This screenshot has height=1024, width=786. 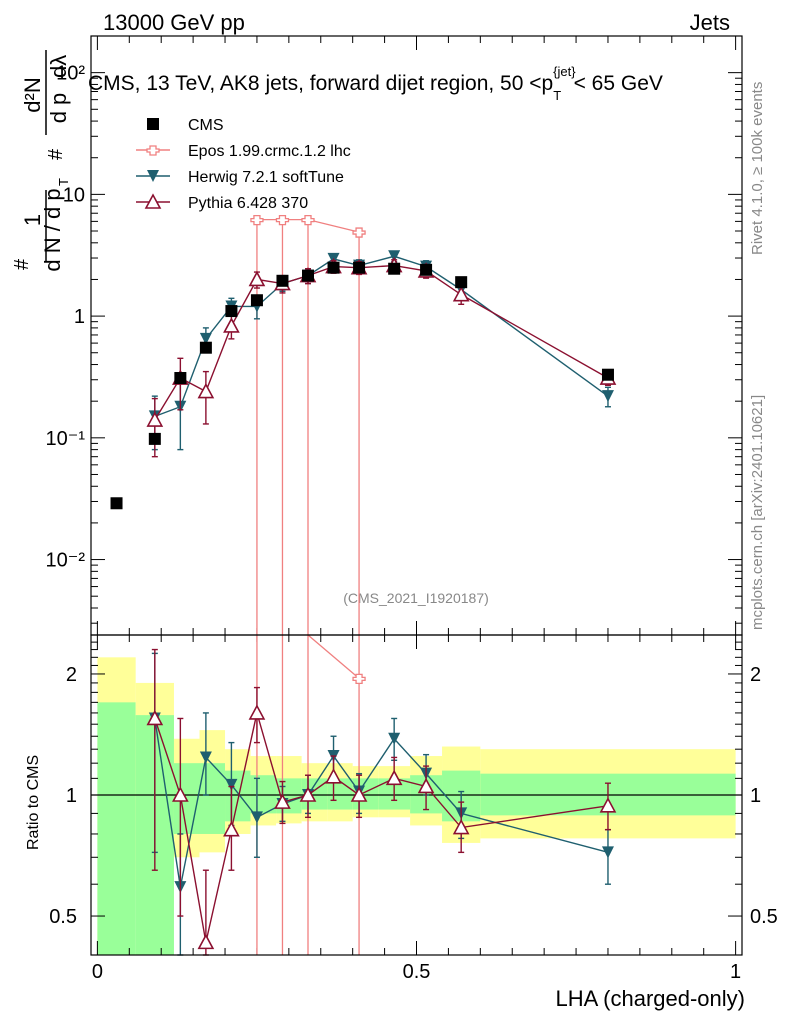 I want to click on header-right: Jets, so click(x=710, y=22).